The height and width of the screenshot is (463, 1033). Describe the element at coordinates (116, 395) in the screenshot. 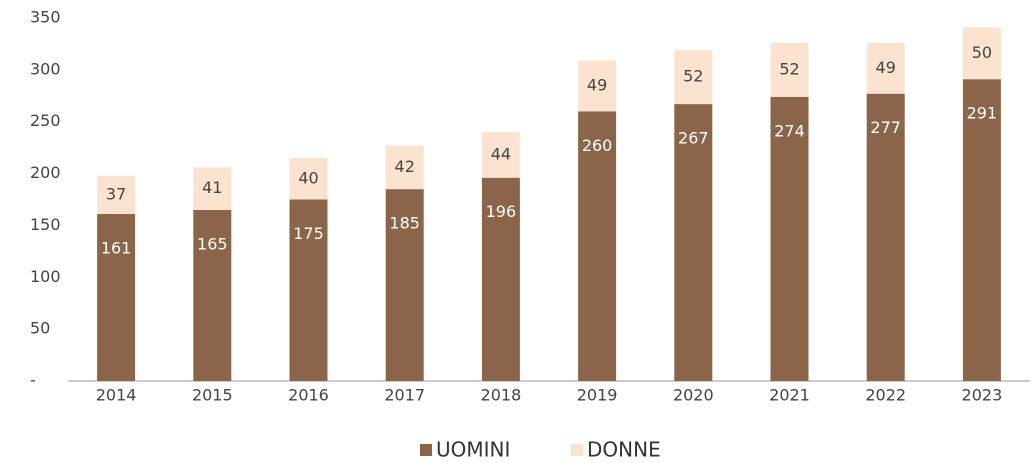

I see `x-tick-label: 2014` at that location.